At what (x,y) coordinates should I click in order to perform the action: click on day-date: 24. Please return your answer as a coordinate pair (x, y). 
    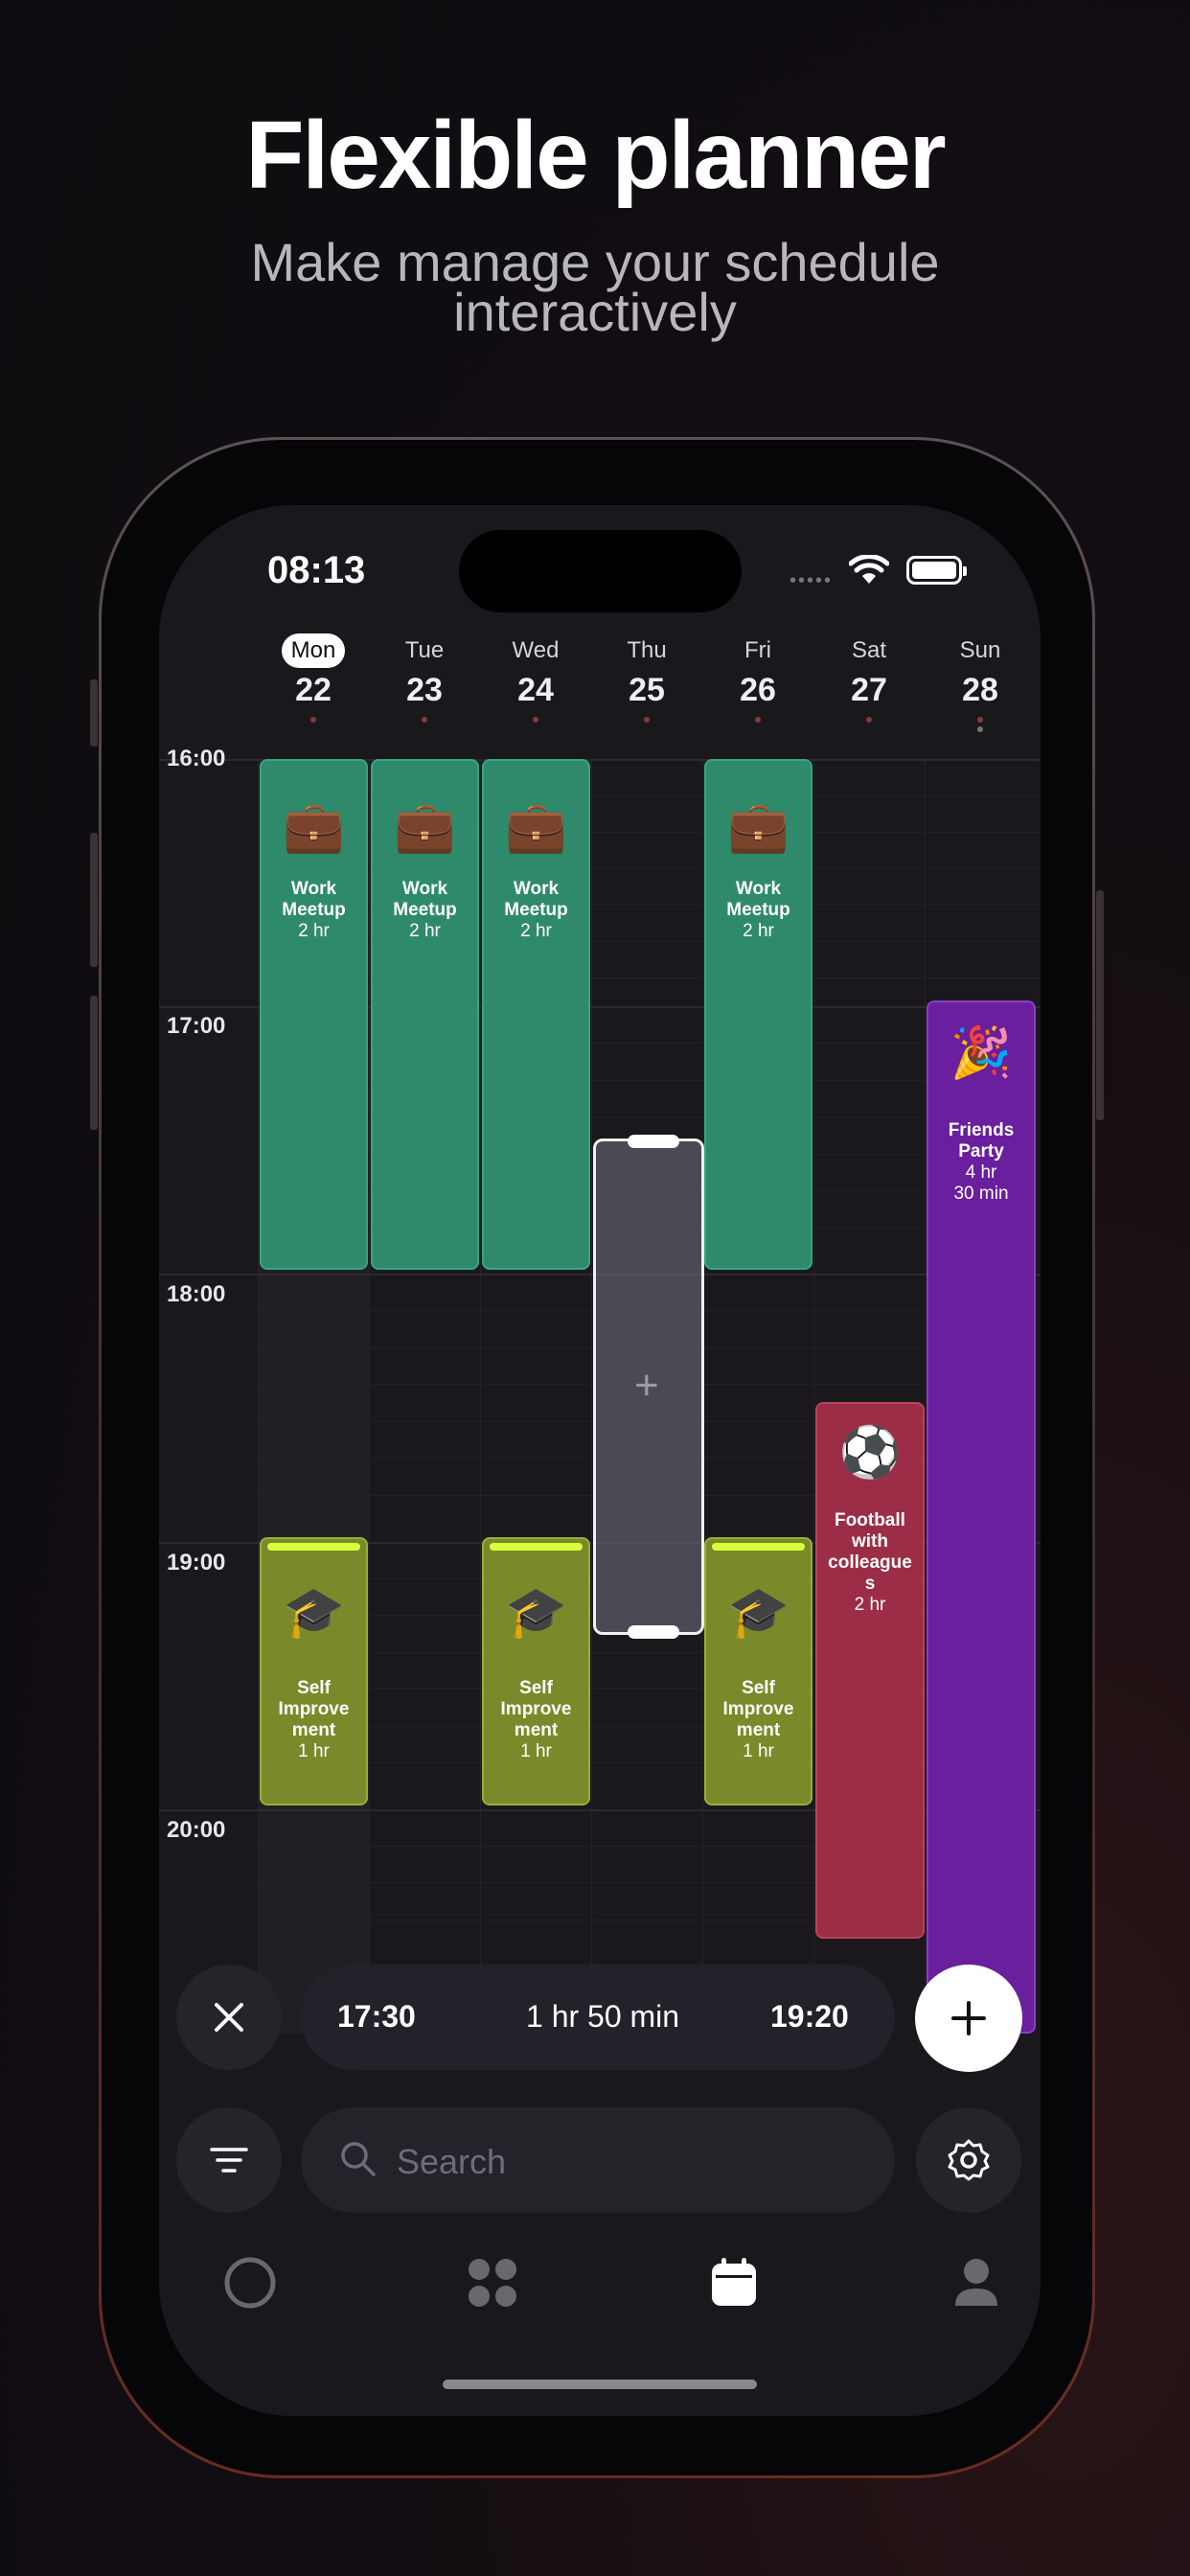
    Looking at the image, I should click on (536, 690).